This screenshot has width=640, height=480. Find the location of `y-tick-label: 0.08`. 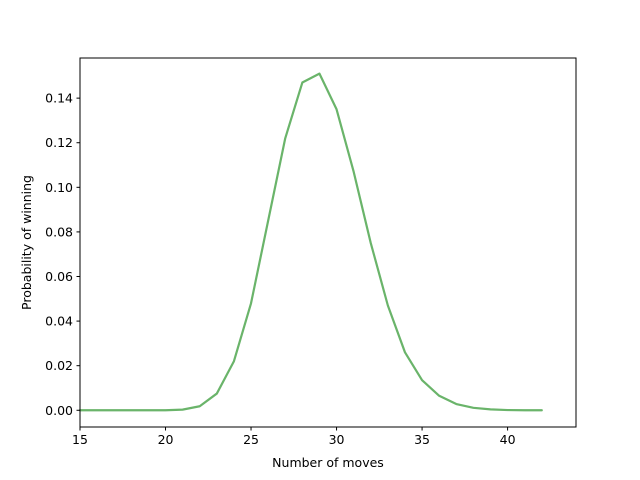

y-tick-label: 0.08 is located at coordinates (59, 231).